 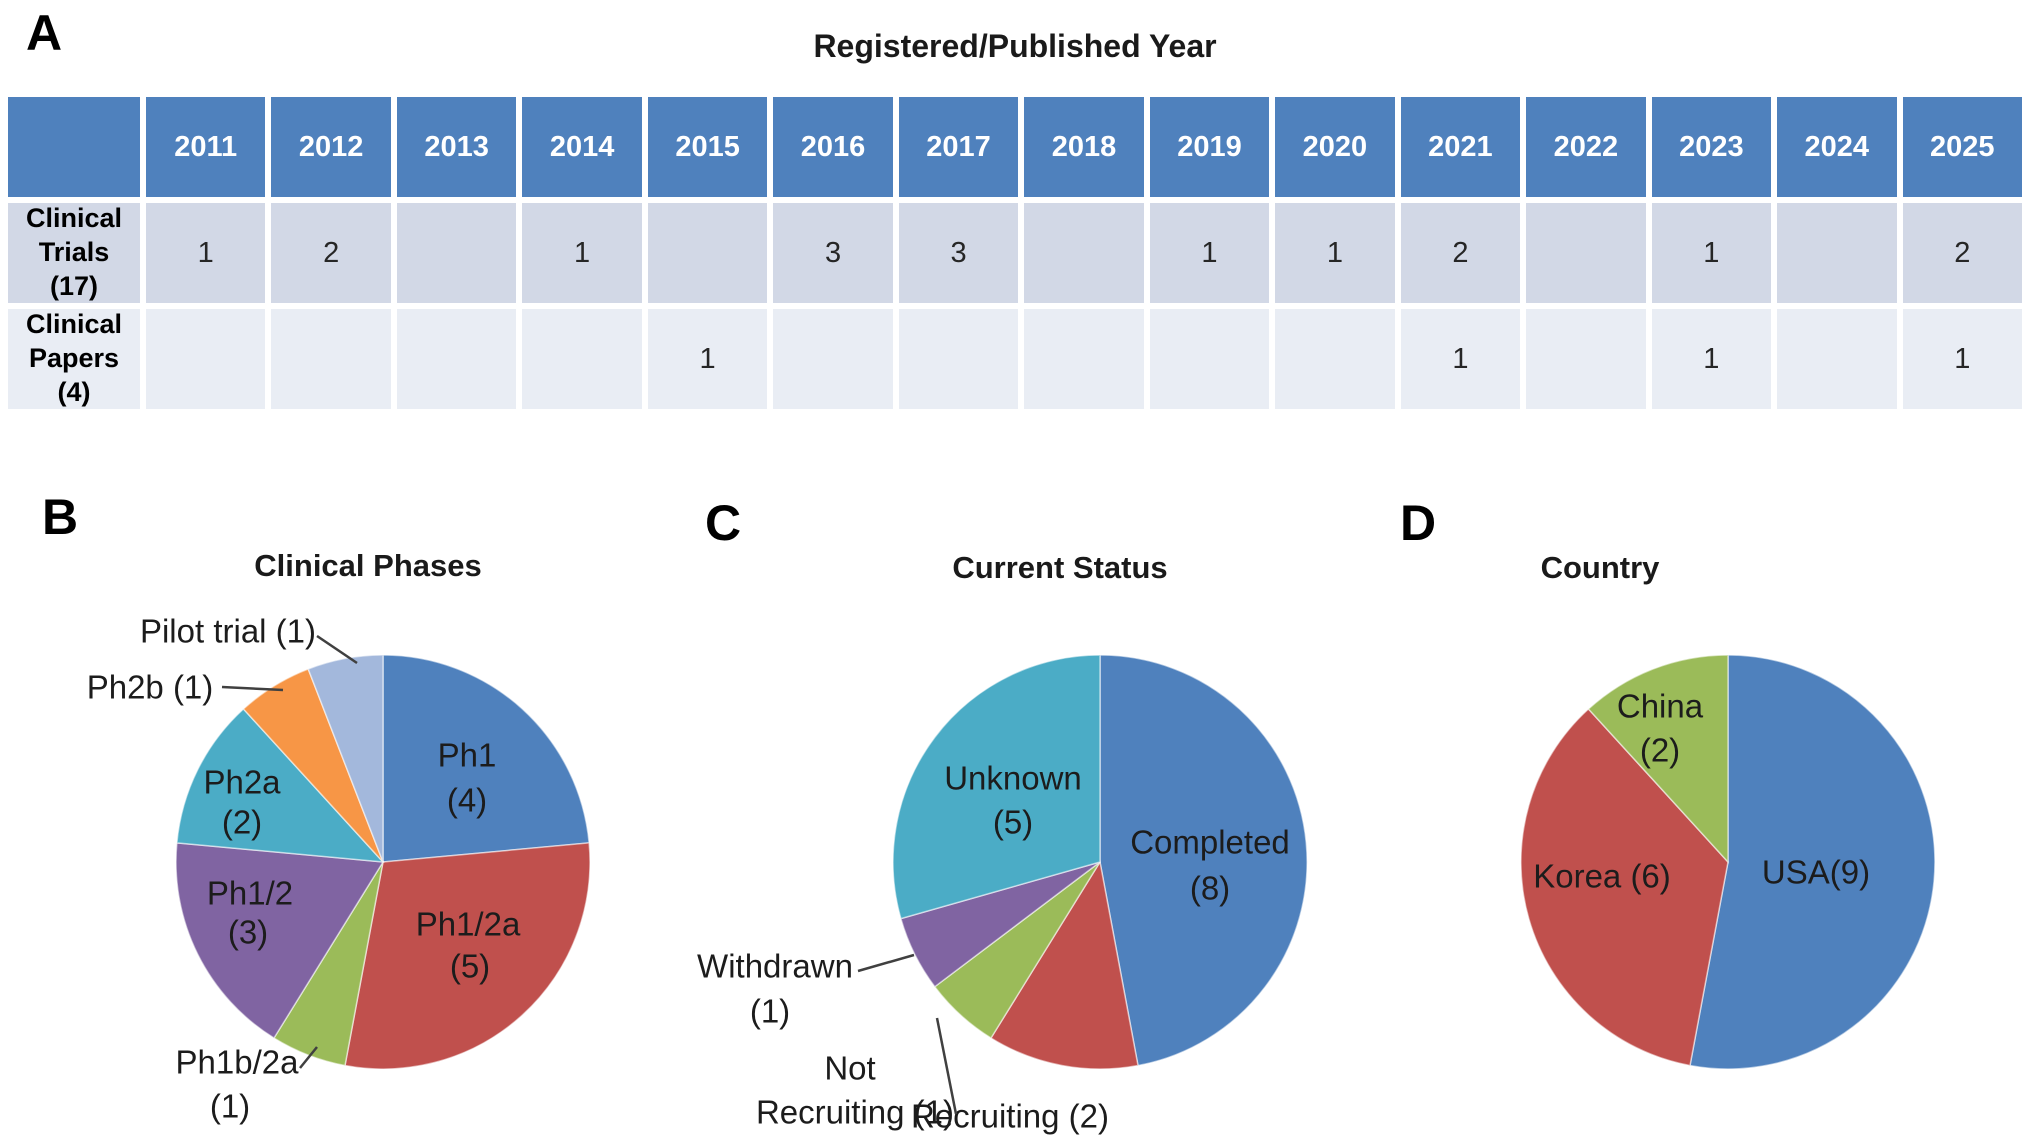 What do you see at coordinates (248, 932) in the screenshot?
I see `clinical-phases-label-Ph1/2: (3)` at bounding box center [248, 932].